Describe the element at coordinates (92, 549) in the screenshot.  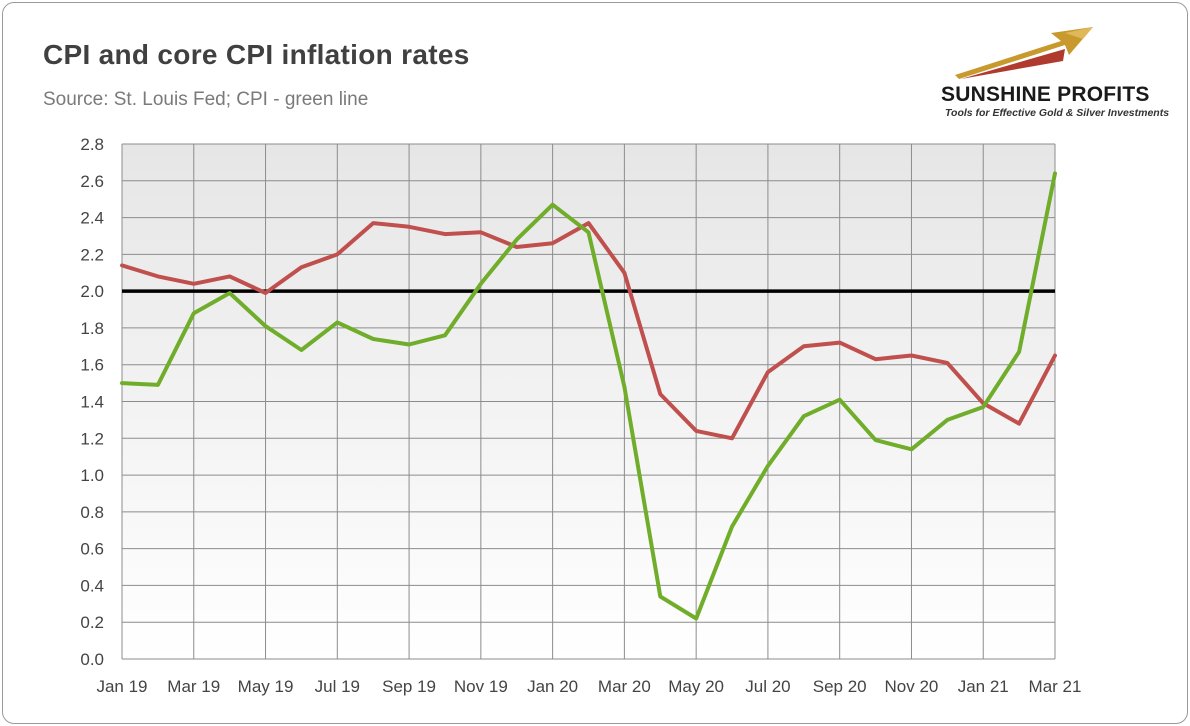
I see `y-tick-label: 0.6` at that location.